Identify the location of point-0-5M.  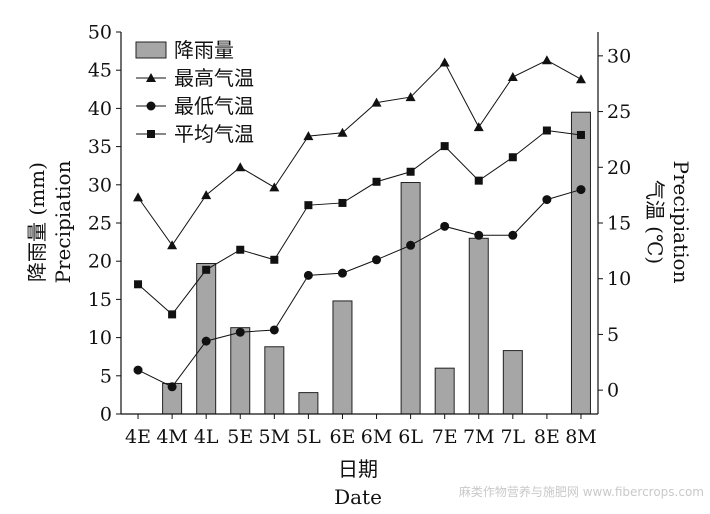
(274, 187).